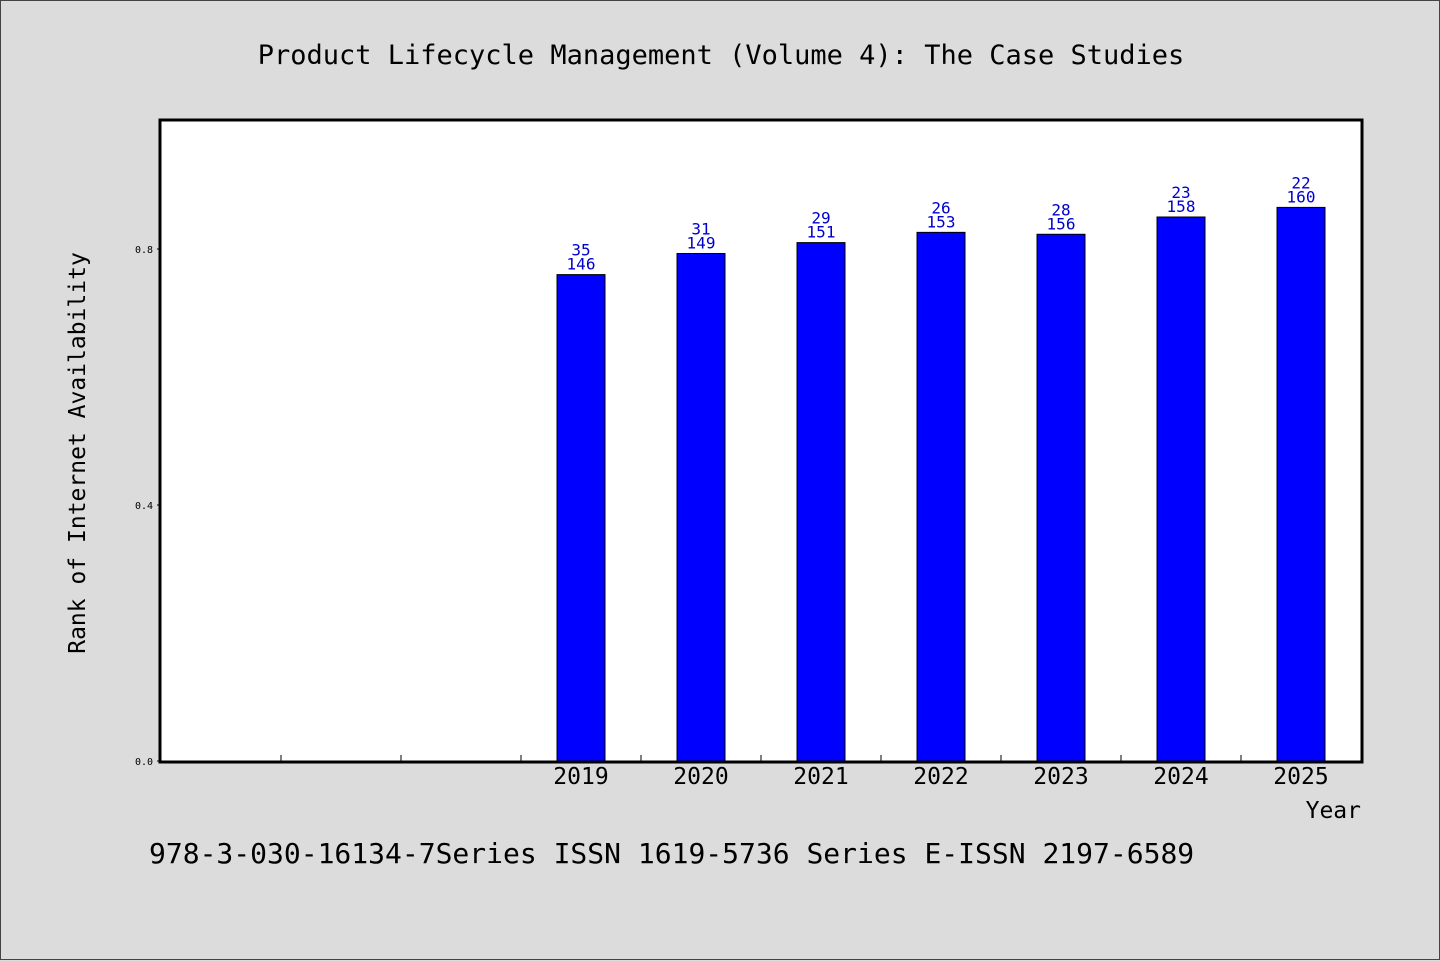 This screenshot has height=961, width=1440. What do you see at coordinates (581, 518) in the screenshot?
I see `bar-2019` at bounding box center [581, 518].